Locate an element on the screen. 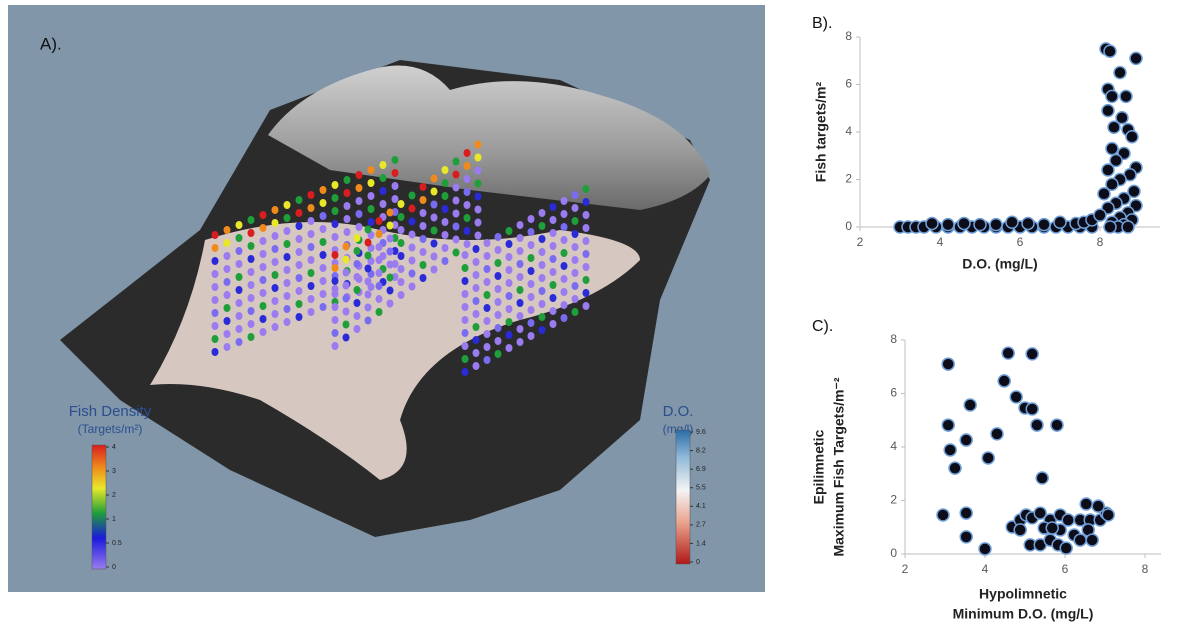 The image size is (1183, 632). terrain-ridge is located at coordinates (489, 137).